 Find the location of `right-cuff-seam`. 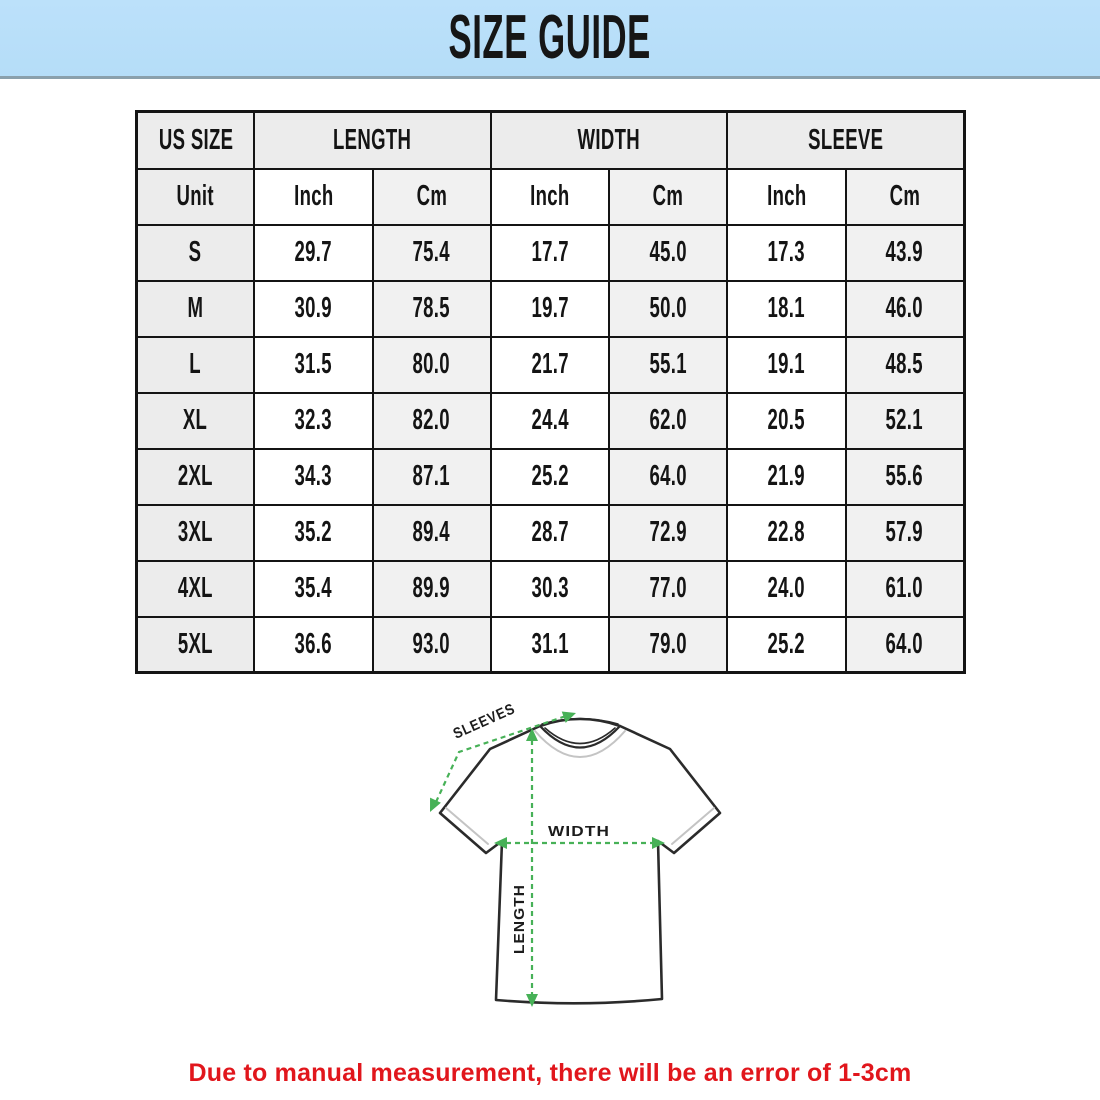

right-cuff-seam is located at coordinates (693, 826).